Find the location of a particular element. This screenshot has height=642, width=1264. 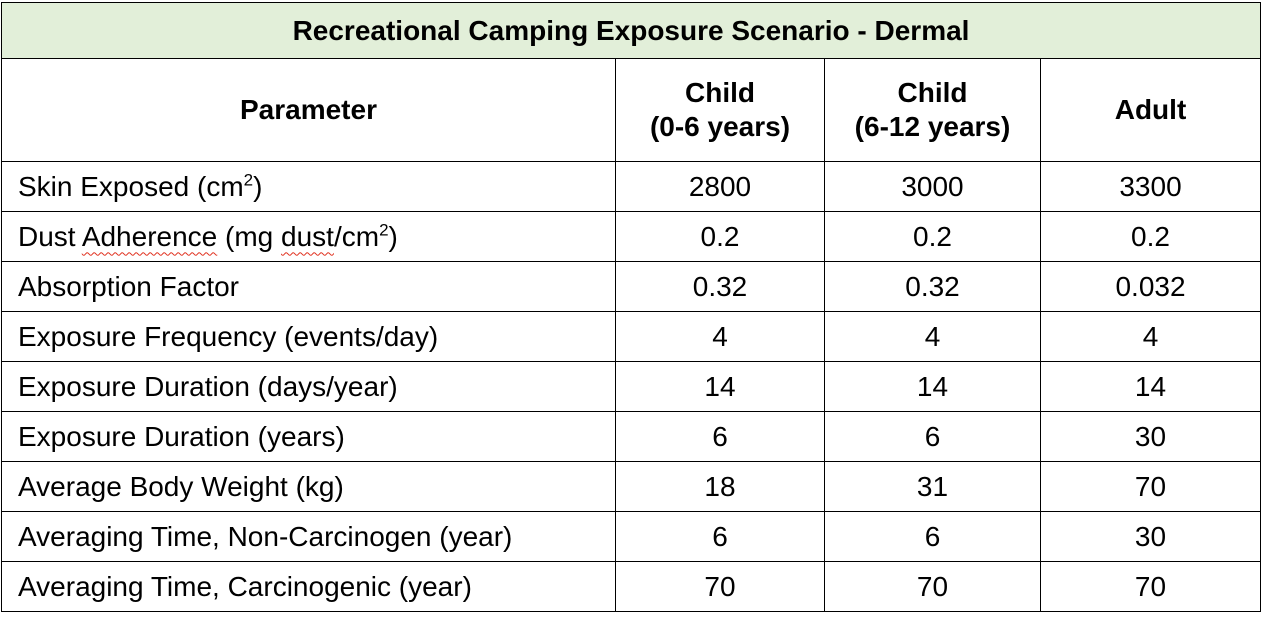

table-row: Exposure Frequency (events/day) 4 4 4 is located at coordinates (631, 336).